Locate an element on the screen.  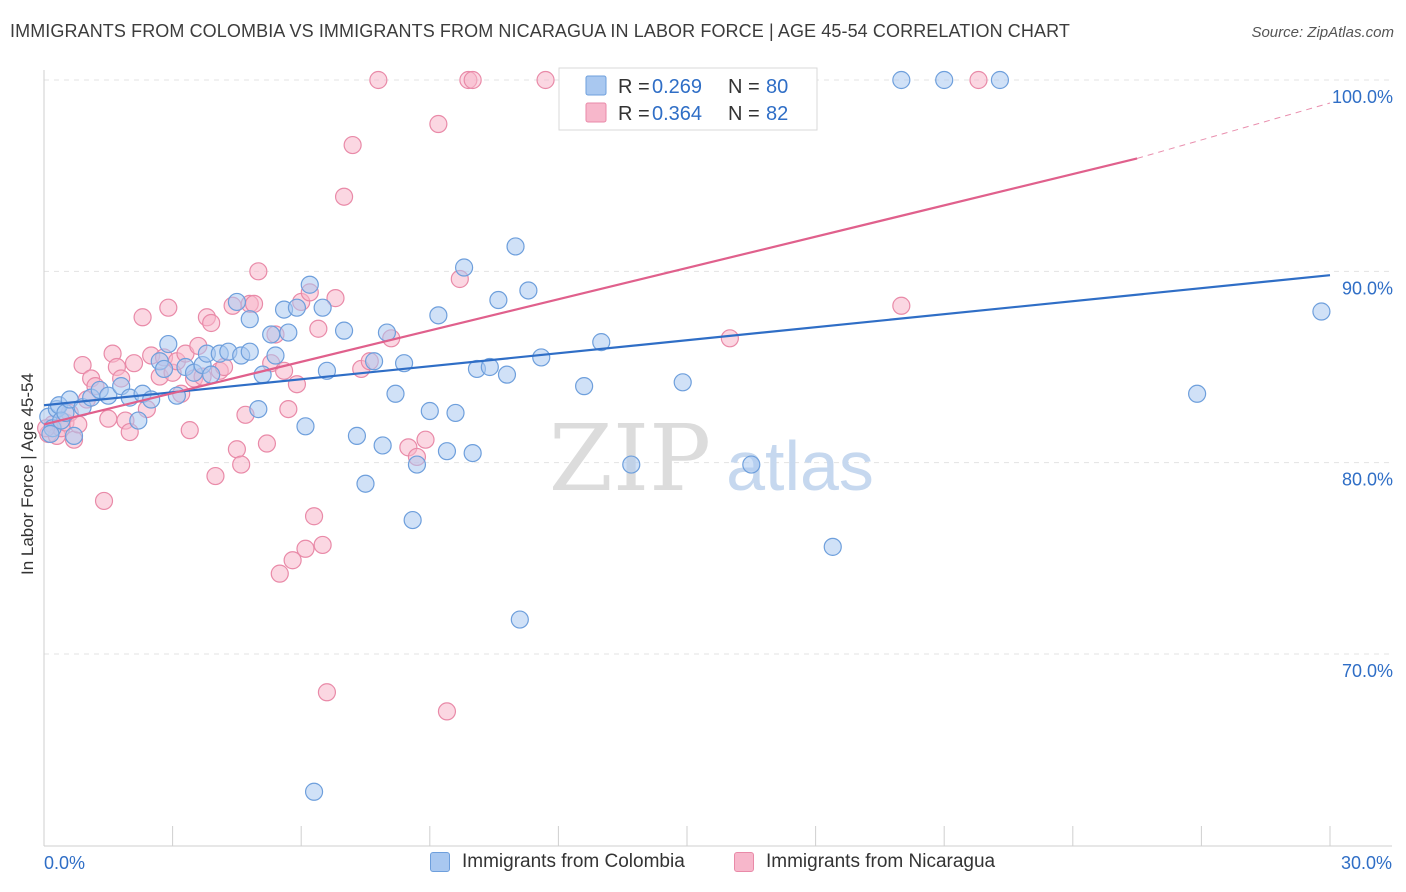
legend-r-value: 0.269 is located at coordinates (677, 87).